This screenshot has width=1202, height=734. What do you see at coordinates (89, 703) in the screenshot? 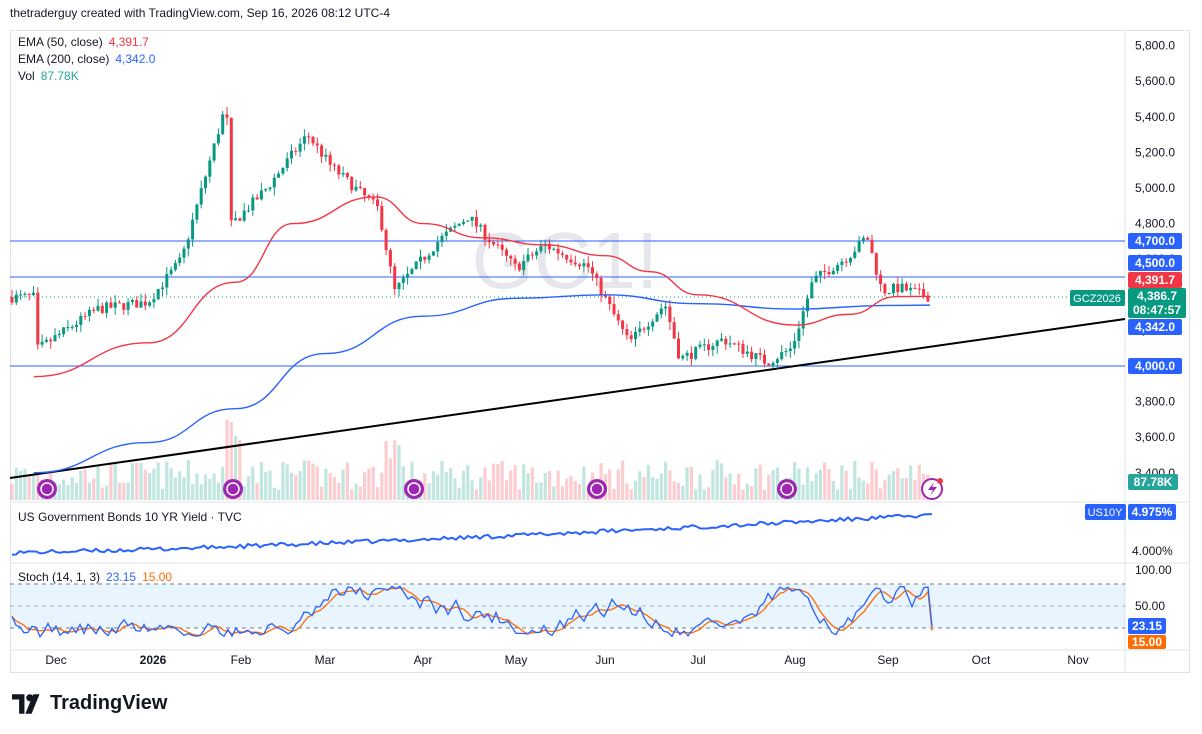
I see `tradingview-logo: TradingView` at bounding box center [89, 703].